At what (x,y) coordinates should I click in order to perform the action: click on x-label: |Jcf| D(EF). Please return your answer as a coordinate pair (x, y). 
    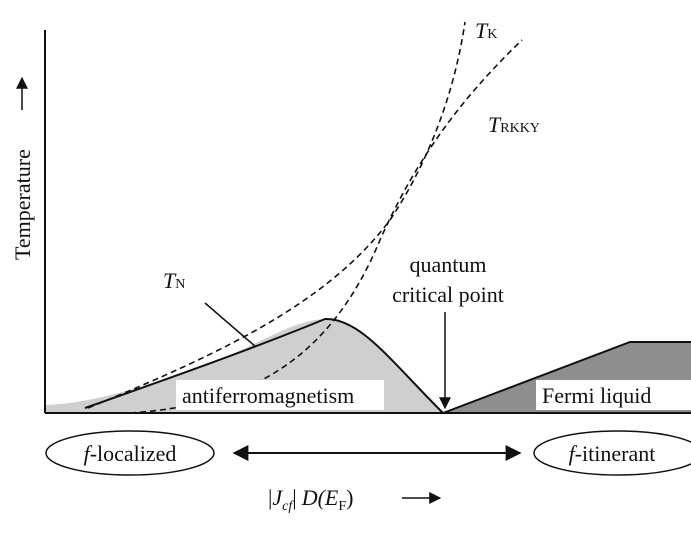
    Looking at the image, I should click on (310, 499).